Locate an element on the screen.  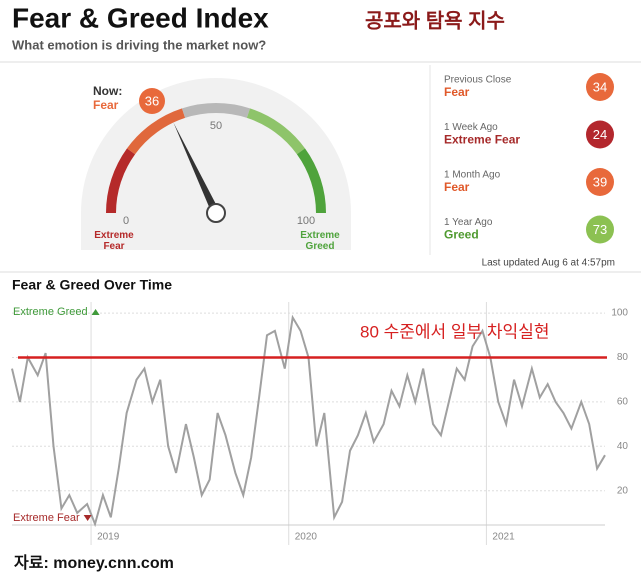
source: 자료: money.cnn.com is located at coordinates (94, 563).